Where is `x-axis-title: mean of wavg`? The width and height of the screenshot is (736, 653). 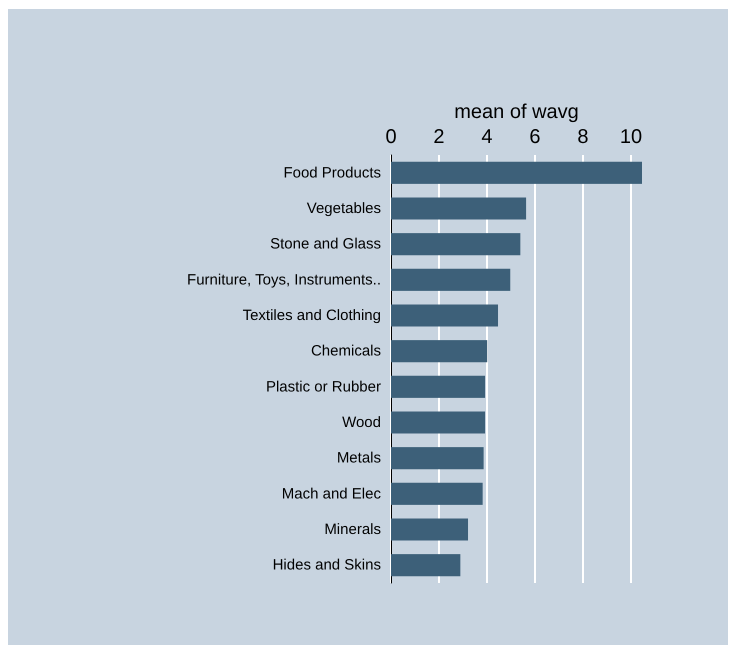
x-axis-title: mean of wavg is located at coordinates (516, 112).